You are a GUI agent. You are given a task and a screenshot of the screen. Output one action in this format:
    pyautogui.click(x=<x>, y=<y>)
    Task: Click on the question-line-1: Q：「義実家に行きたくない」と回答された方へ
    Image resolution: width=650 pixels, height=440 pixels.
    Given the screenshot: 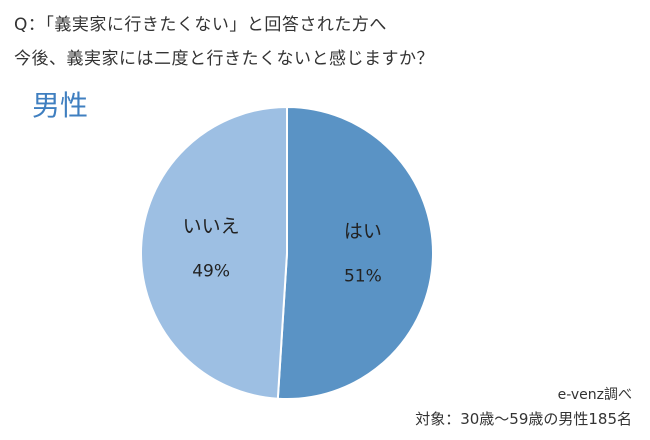 What is the action you would take?
    pyautogui.click(x=200, y=25)
    